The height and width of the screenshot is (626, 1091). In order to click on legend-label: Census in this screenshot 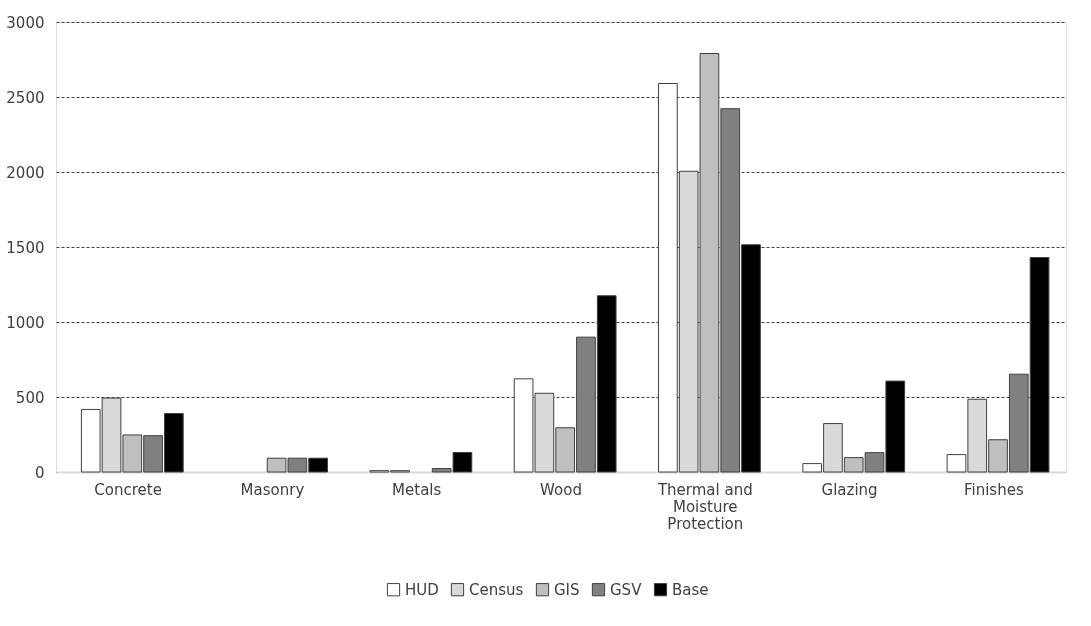, I will do `click(496, 589)`.